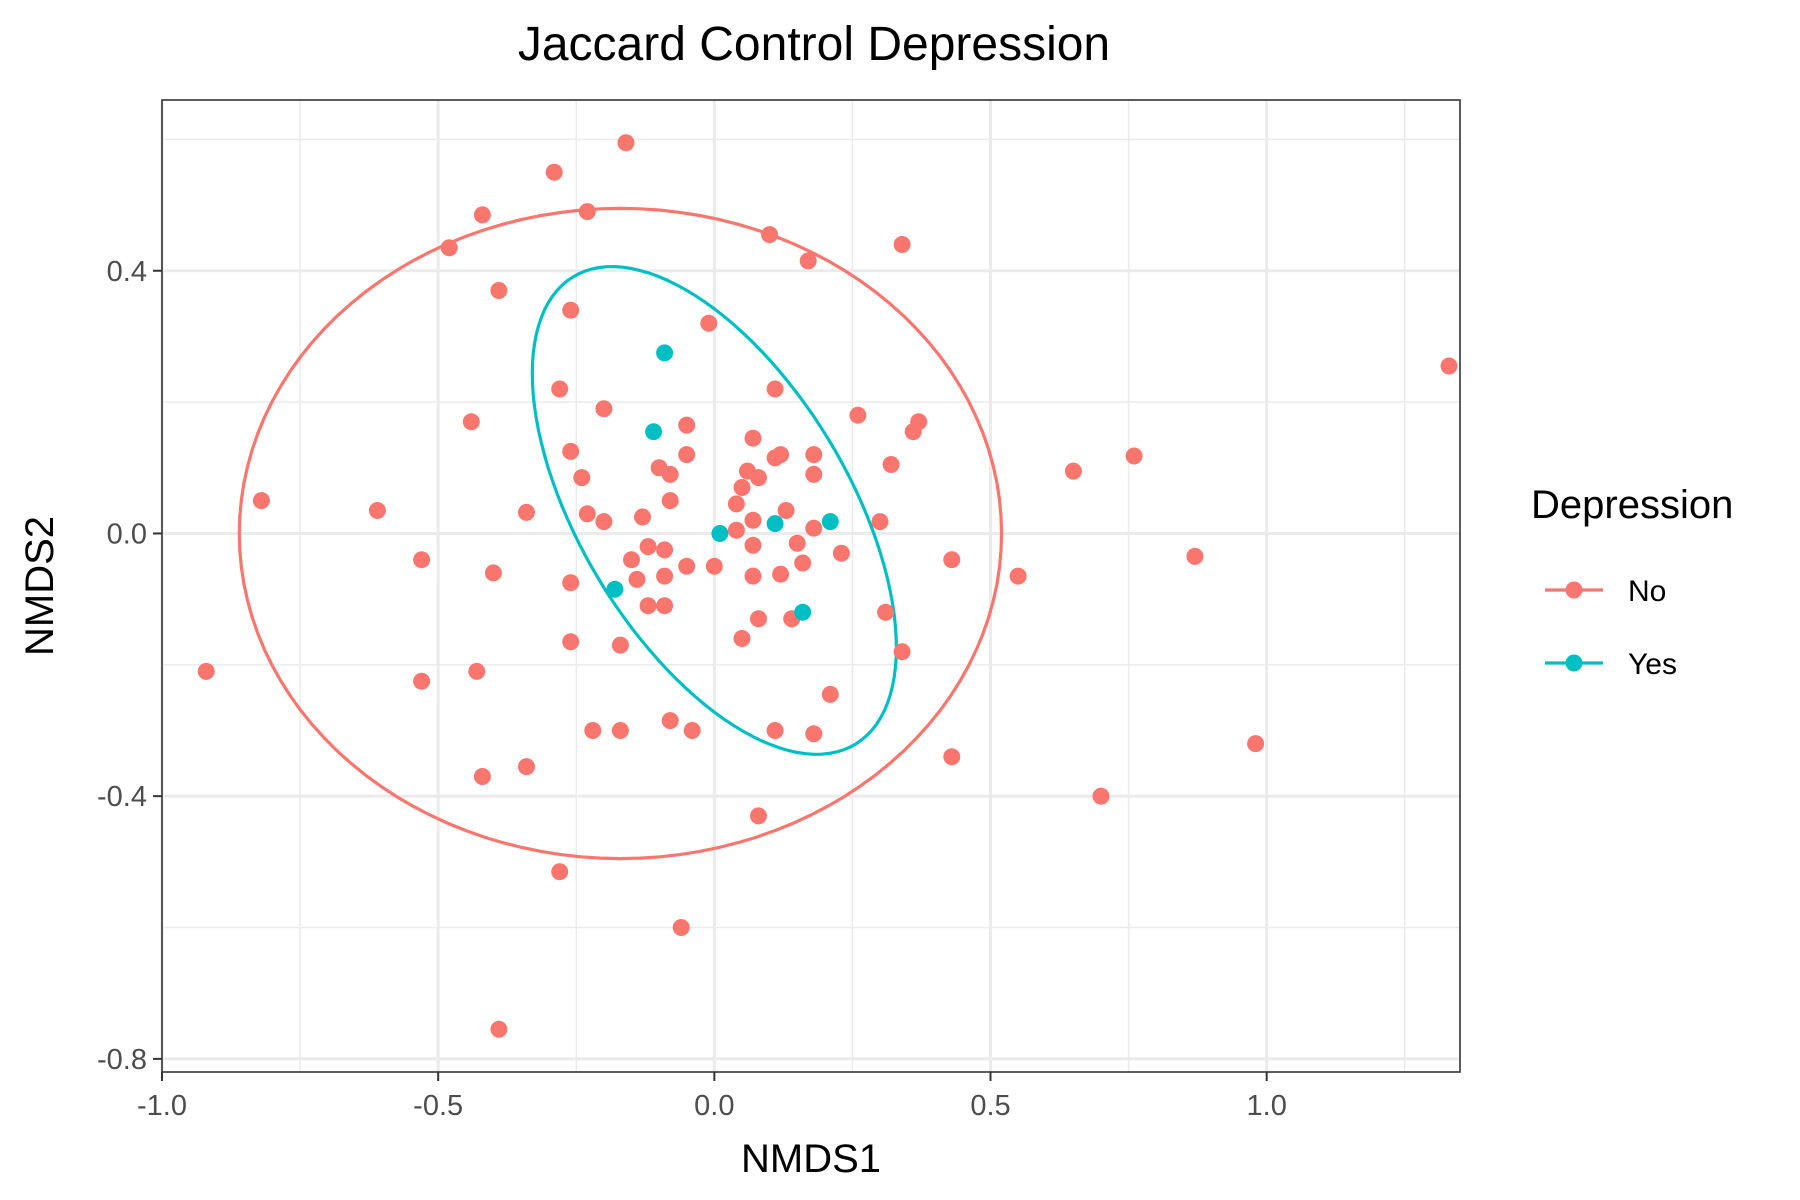 The width and height of the screenshot is (1800, 1200). Describe the element at coordinates (129, 666) in the screenshot. I see `y-axis: -0.8 -0.4 0.0 0.4` at that location.